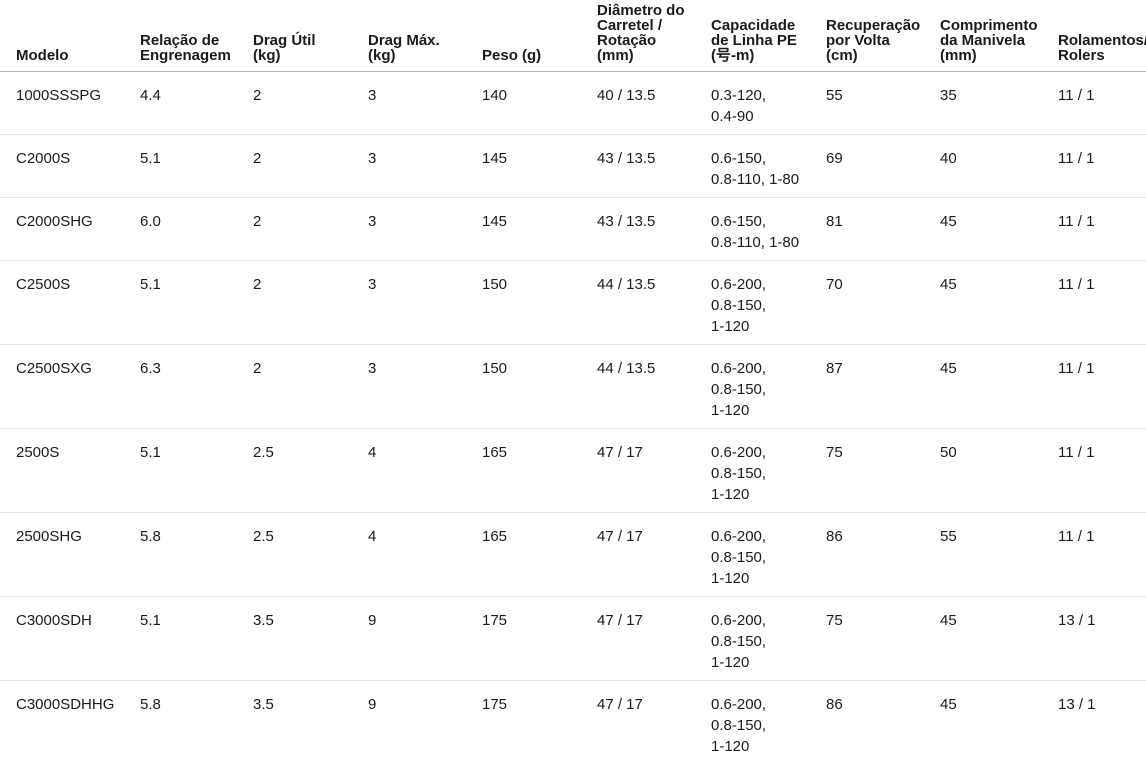 This screenshot has width=1146, height=764. Describe the element at coordinates (867, 229) in the screenshot. I see `cell-recuperacao-volta: 81` at that location.